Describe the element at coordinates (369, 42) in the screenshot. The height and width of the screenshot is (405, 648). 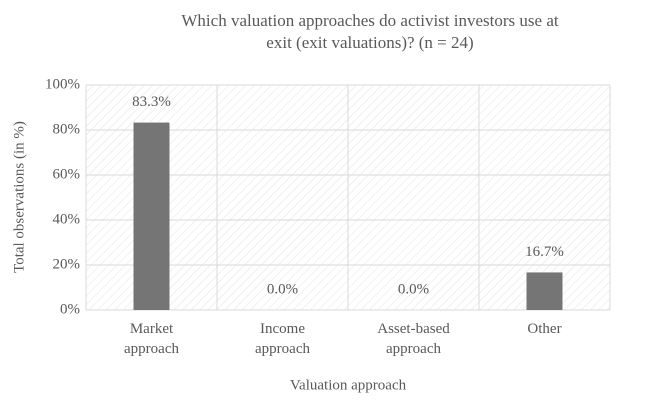
I see `chart-title: exit (exit valuations)? (n = 24)` at that location.